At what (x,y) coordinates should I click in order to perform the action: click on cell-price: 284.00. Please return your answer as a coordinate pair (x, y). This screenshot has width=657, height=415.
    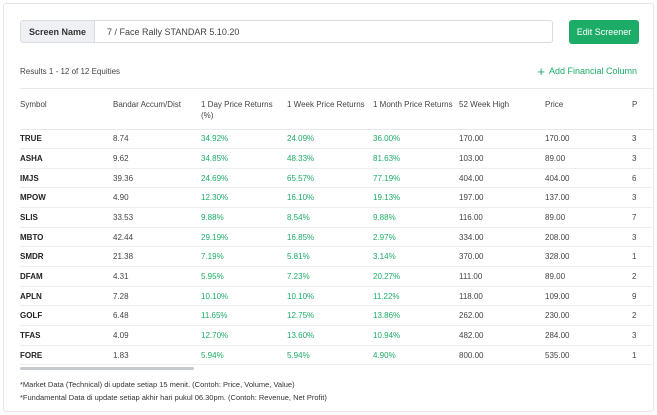
    Looking at the image, I should click on (588, 335).